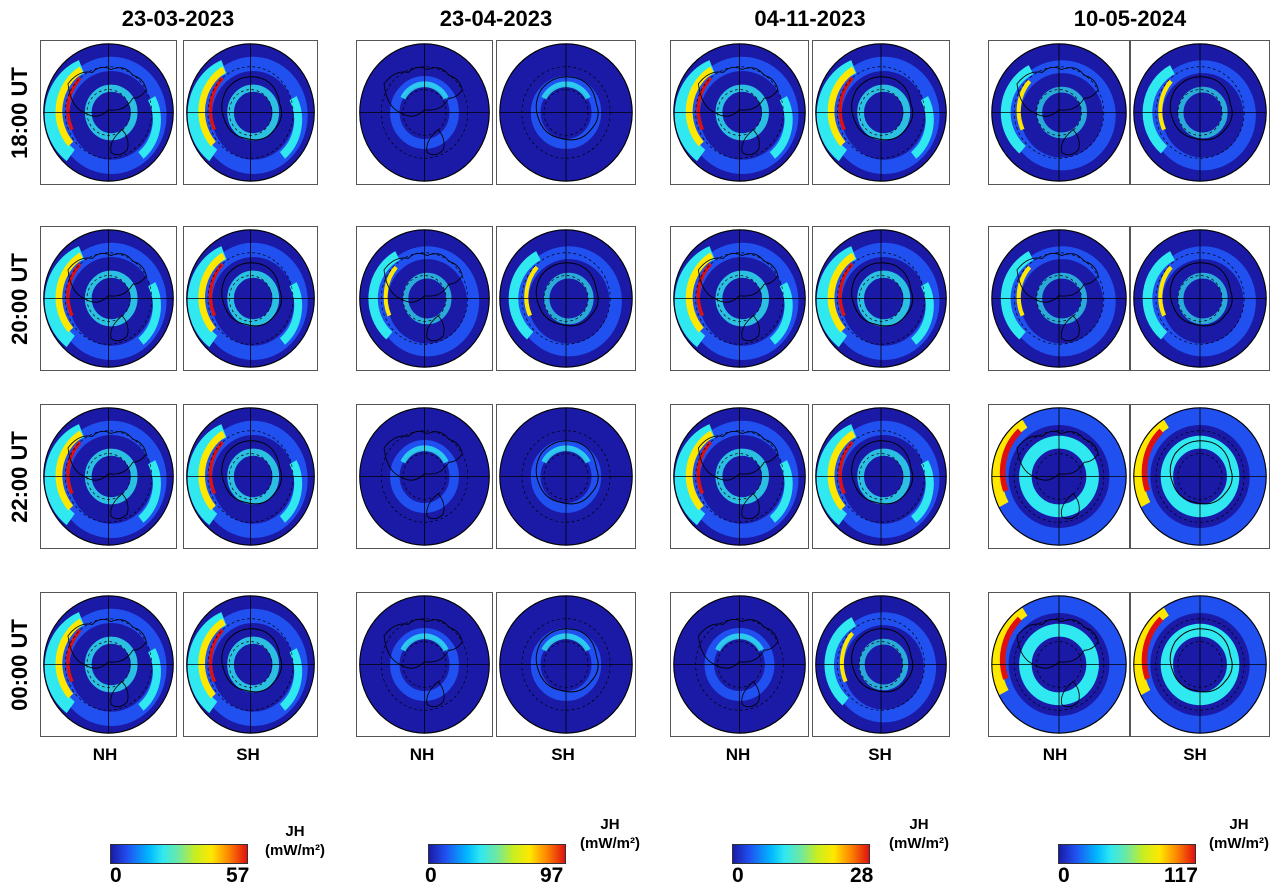 The image size is (1288, 891). What do you see at coordinates (19, 664) in the screenshot?
I see `time-text: 00:00 UT` at bounding box center [19, 664].